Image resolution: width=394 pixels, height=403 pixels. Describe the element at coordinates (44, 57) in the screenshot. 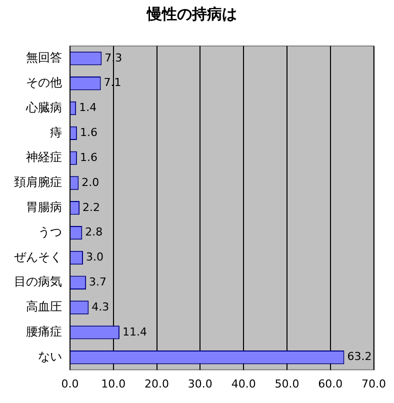

I see `y-tick-label: 無回答` at that location.